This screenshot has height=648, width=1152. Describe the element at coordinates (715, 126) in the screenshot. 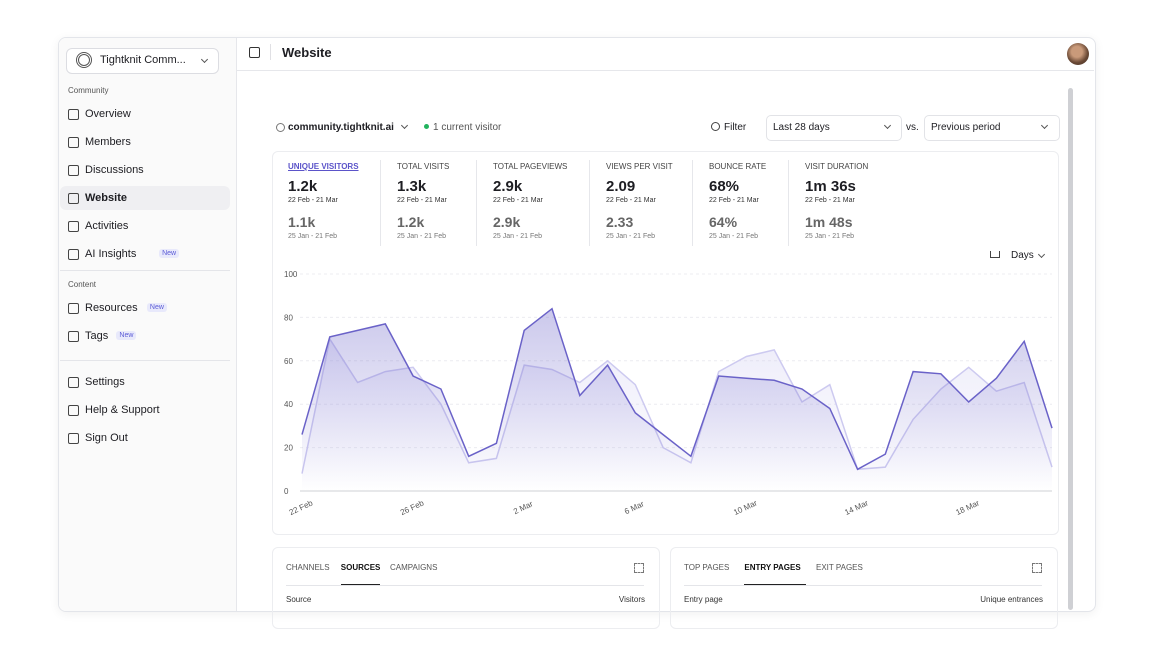

I see `filter-icon` at that location.